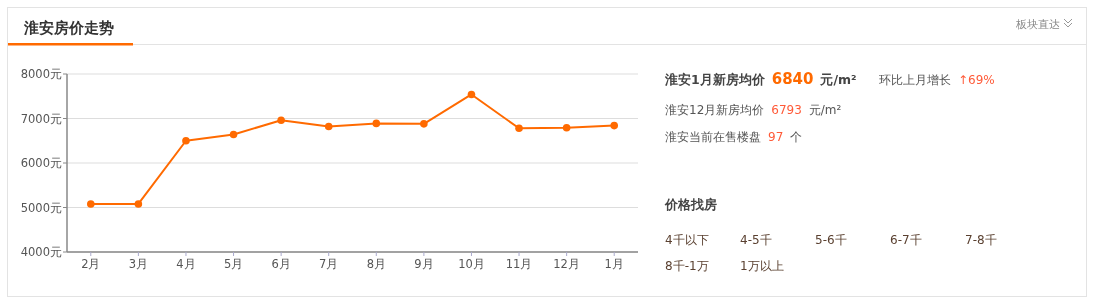  What do you see at coordinates (715, 79) in the screenshot?
I see `text: 淮安1月新房均价` at bounding box center [715, 79].